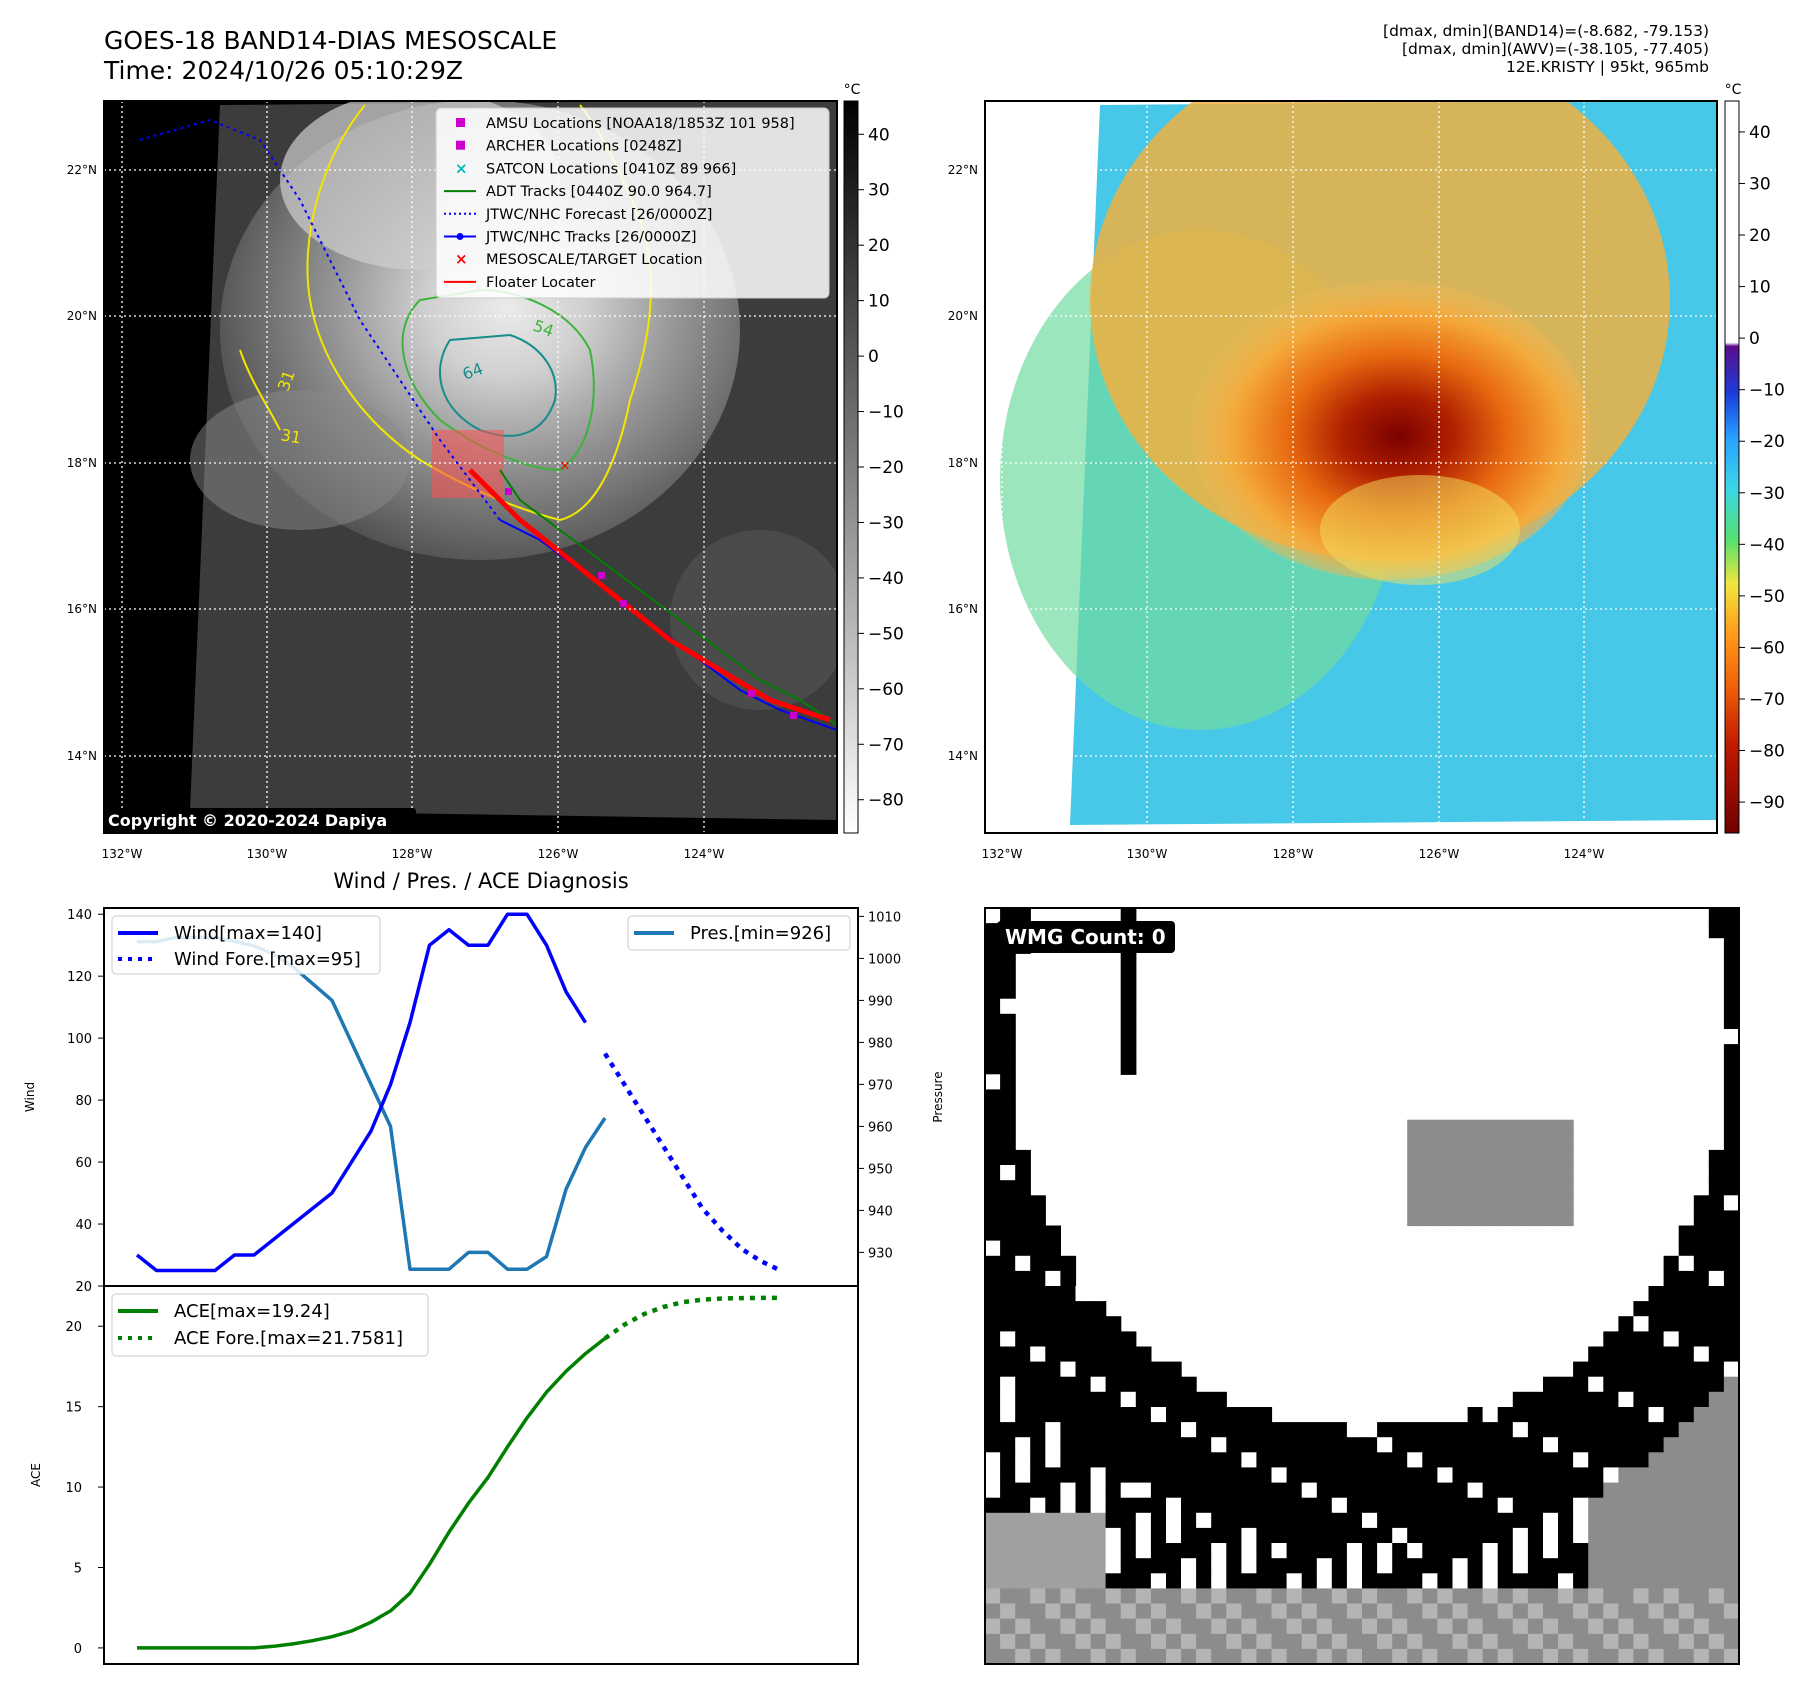 Image resolution: width=1797 pixels, height=1690 pixels. What do you see at coordinates (283, 70) in the screenshot?
I see `title-line-2: Time: 2024/10/26 05:10:29Z` at bounding box center [283, 70].